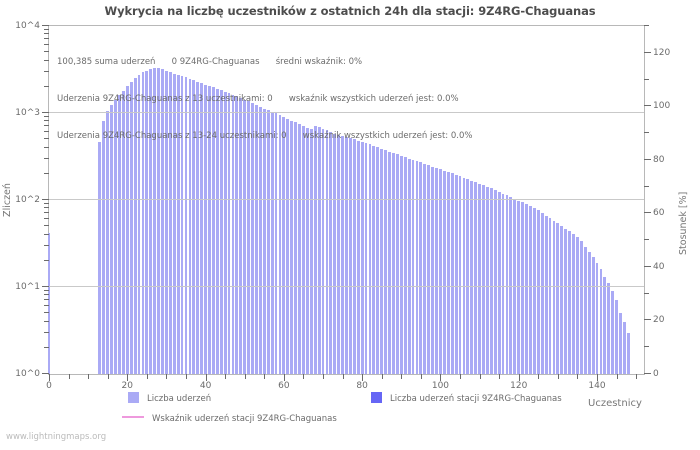 This screenshot has height=450, width=700. Describe the element at coordinates (362, 386) in the screenshot. I see `x-axis-tick-label: 80` at that location.